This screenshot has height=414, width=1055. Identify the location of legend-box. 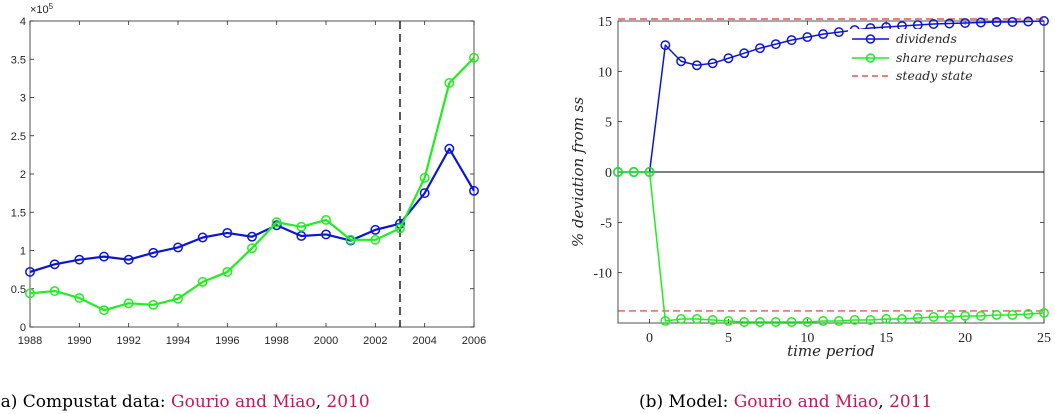
(926, 70).